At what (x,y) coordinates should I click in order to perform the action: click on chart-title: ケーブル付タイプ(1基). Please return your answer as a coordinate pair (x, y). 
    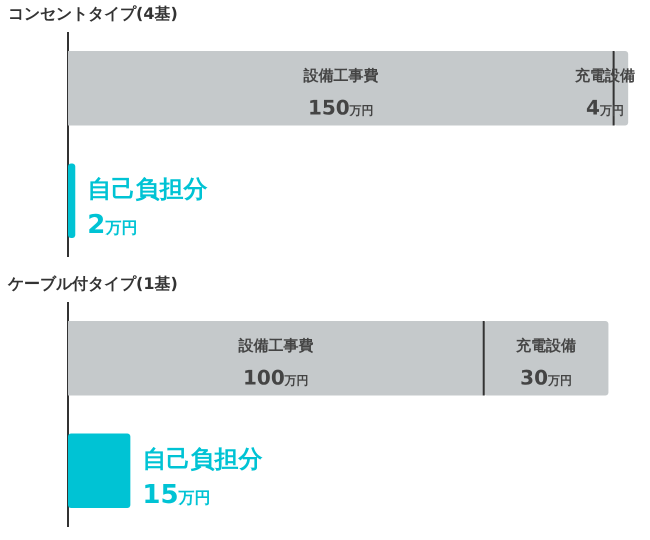
    Looking at the image, I should click on (93, 284).